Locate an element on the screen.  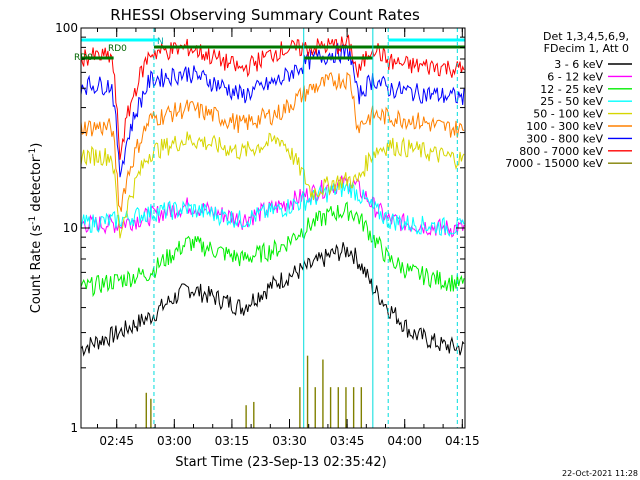
y-axis-label-main: Count Rate (s is located at coordinates (36, 269).